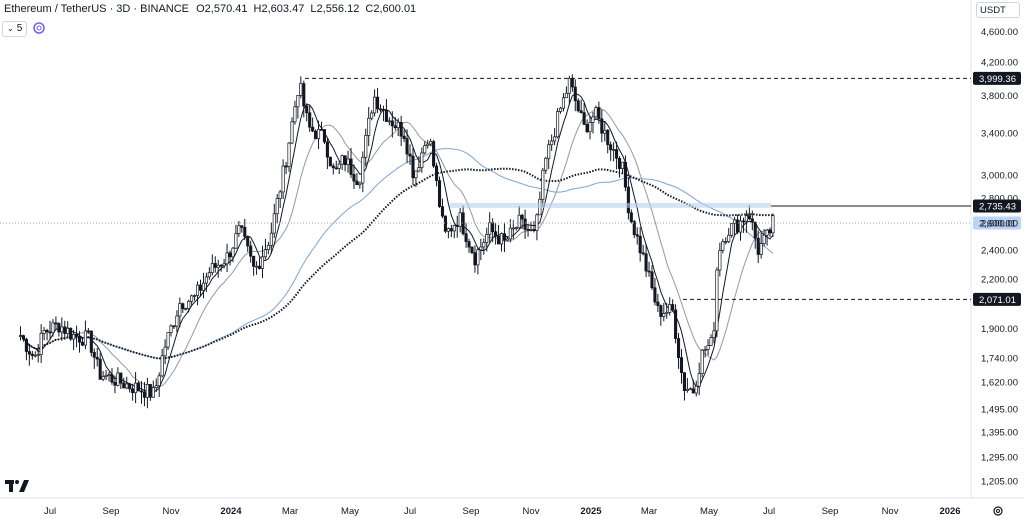  Describe the element at coordinates (338, 9) in the screenshot. I see `ohlc-low-value: 2,556.12` at that location.